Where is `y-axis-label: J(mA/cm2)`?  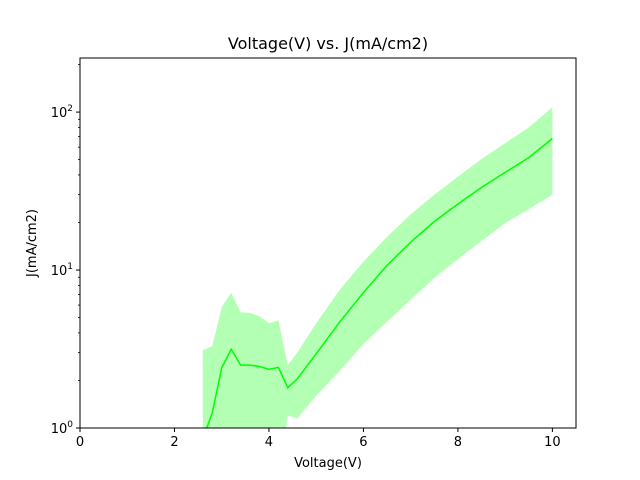 y-axis-label: J(mA/cm2) is located at coordinates (32, 243).